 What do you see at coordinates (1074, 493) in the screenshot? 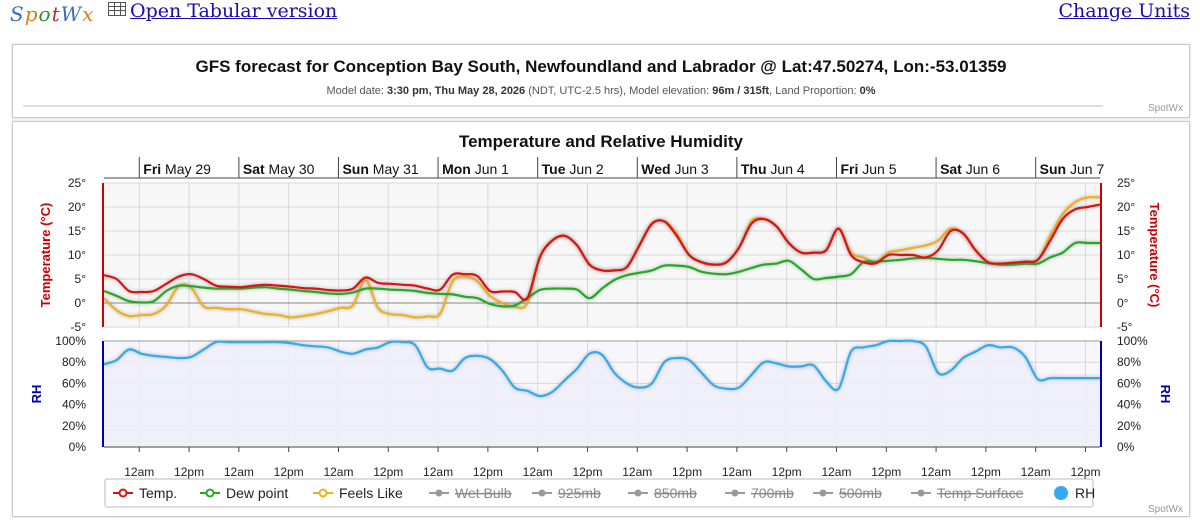
I see `legend-item-rh: RH` at bounding box center [1074, 493].